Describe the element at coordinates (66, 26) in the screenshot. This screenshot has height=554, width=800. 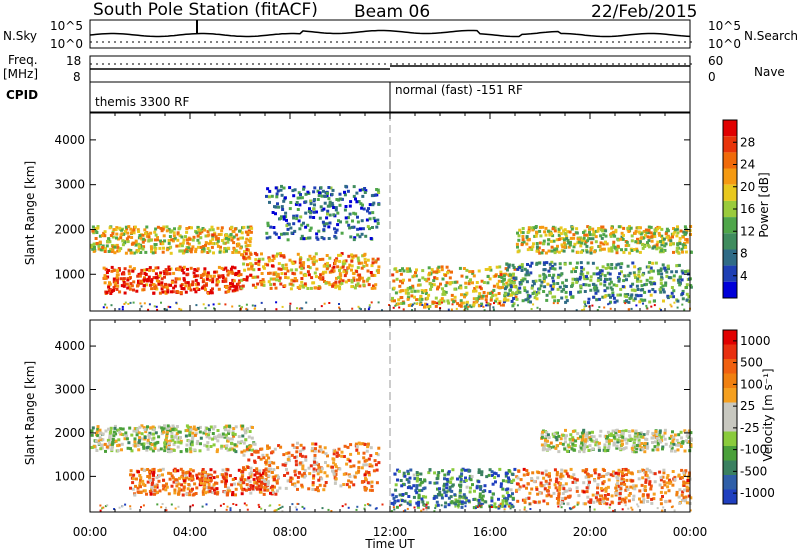
I see `nsky-tick-high: 10^5` at that location.